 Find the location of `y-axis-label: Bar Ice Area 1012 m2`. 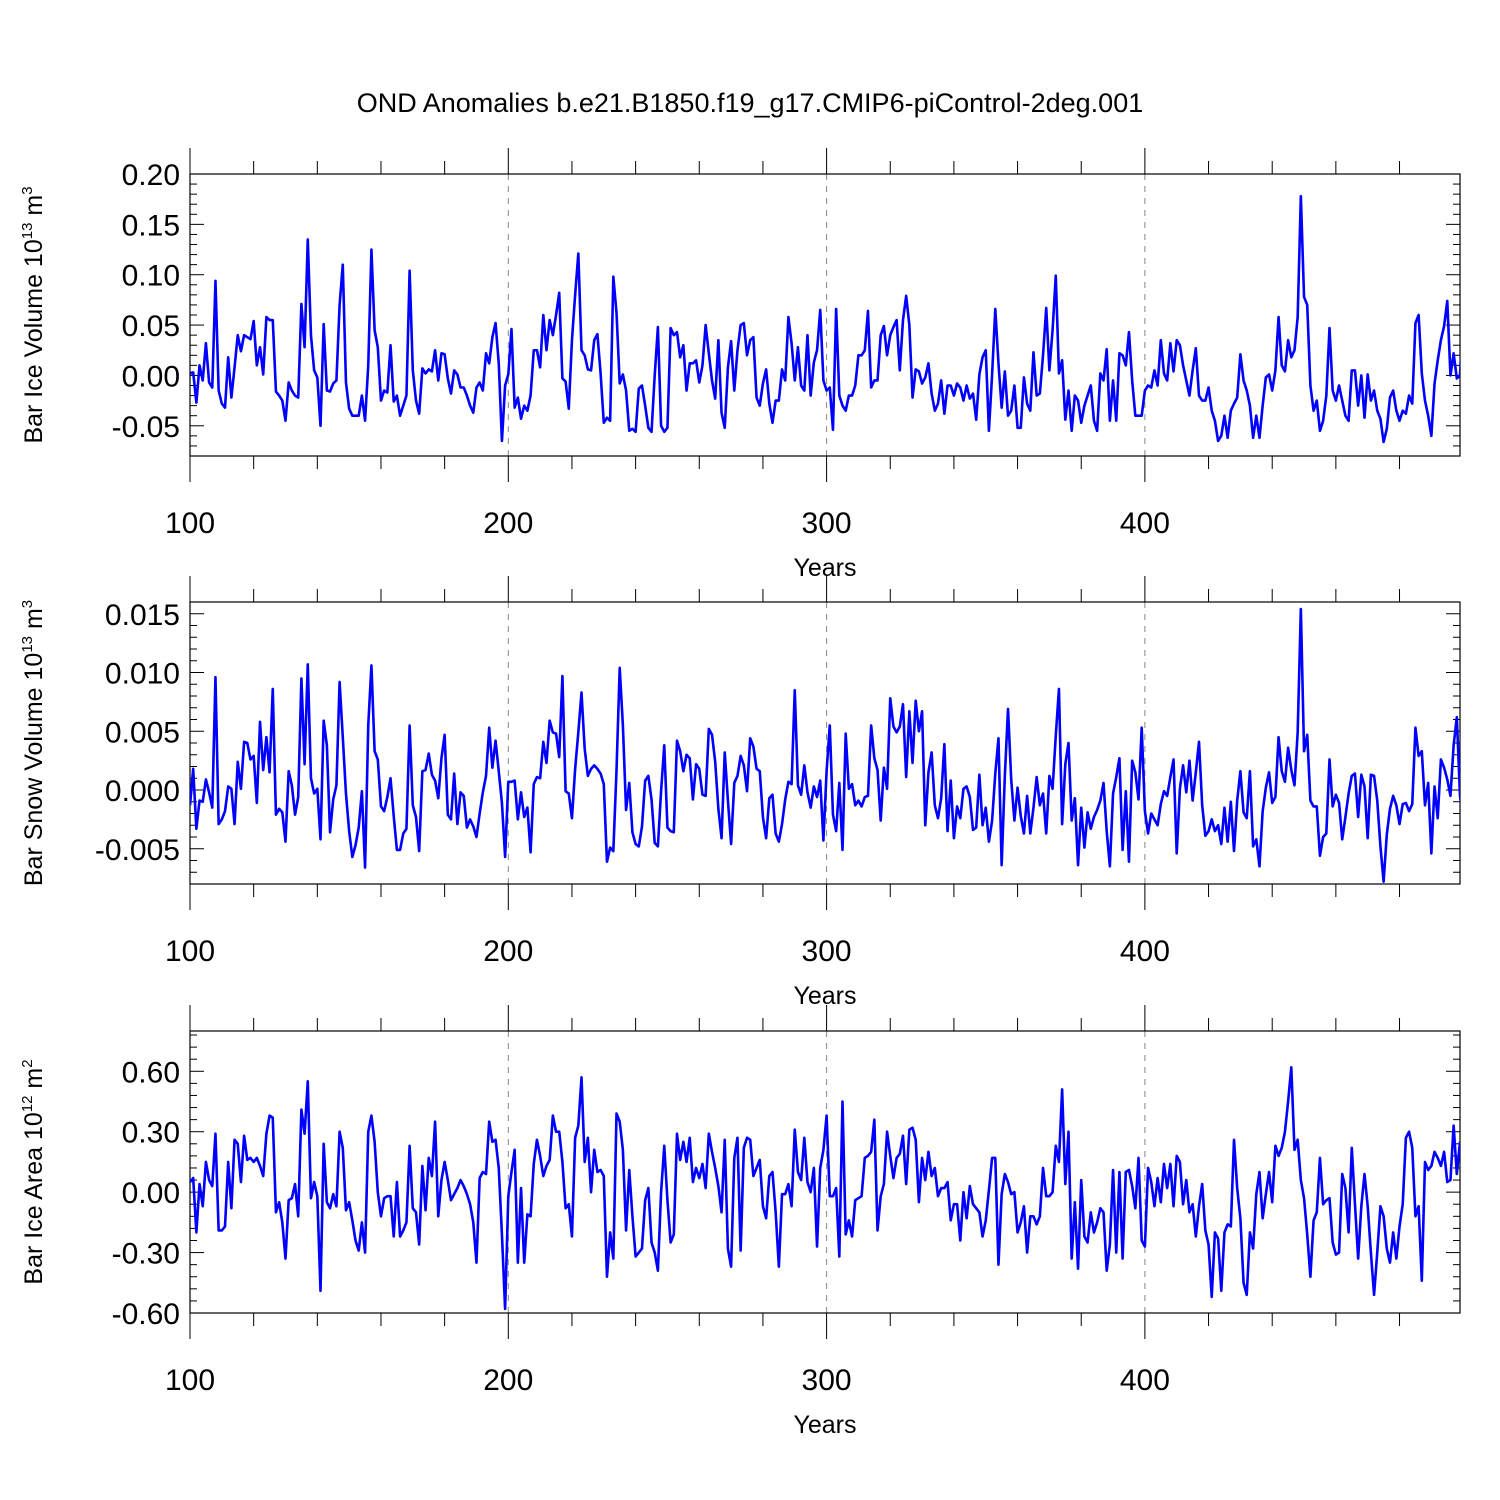

y-axis-label: Bar Ice Area 1012 m2 is located at coordinates (33, 1171).